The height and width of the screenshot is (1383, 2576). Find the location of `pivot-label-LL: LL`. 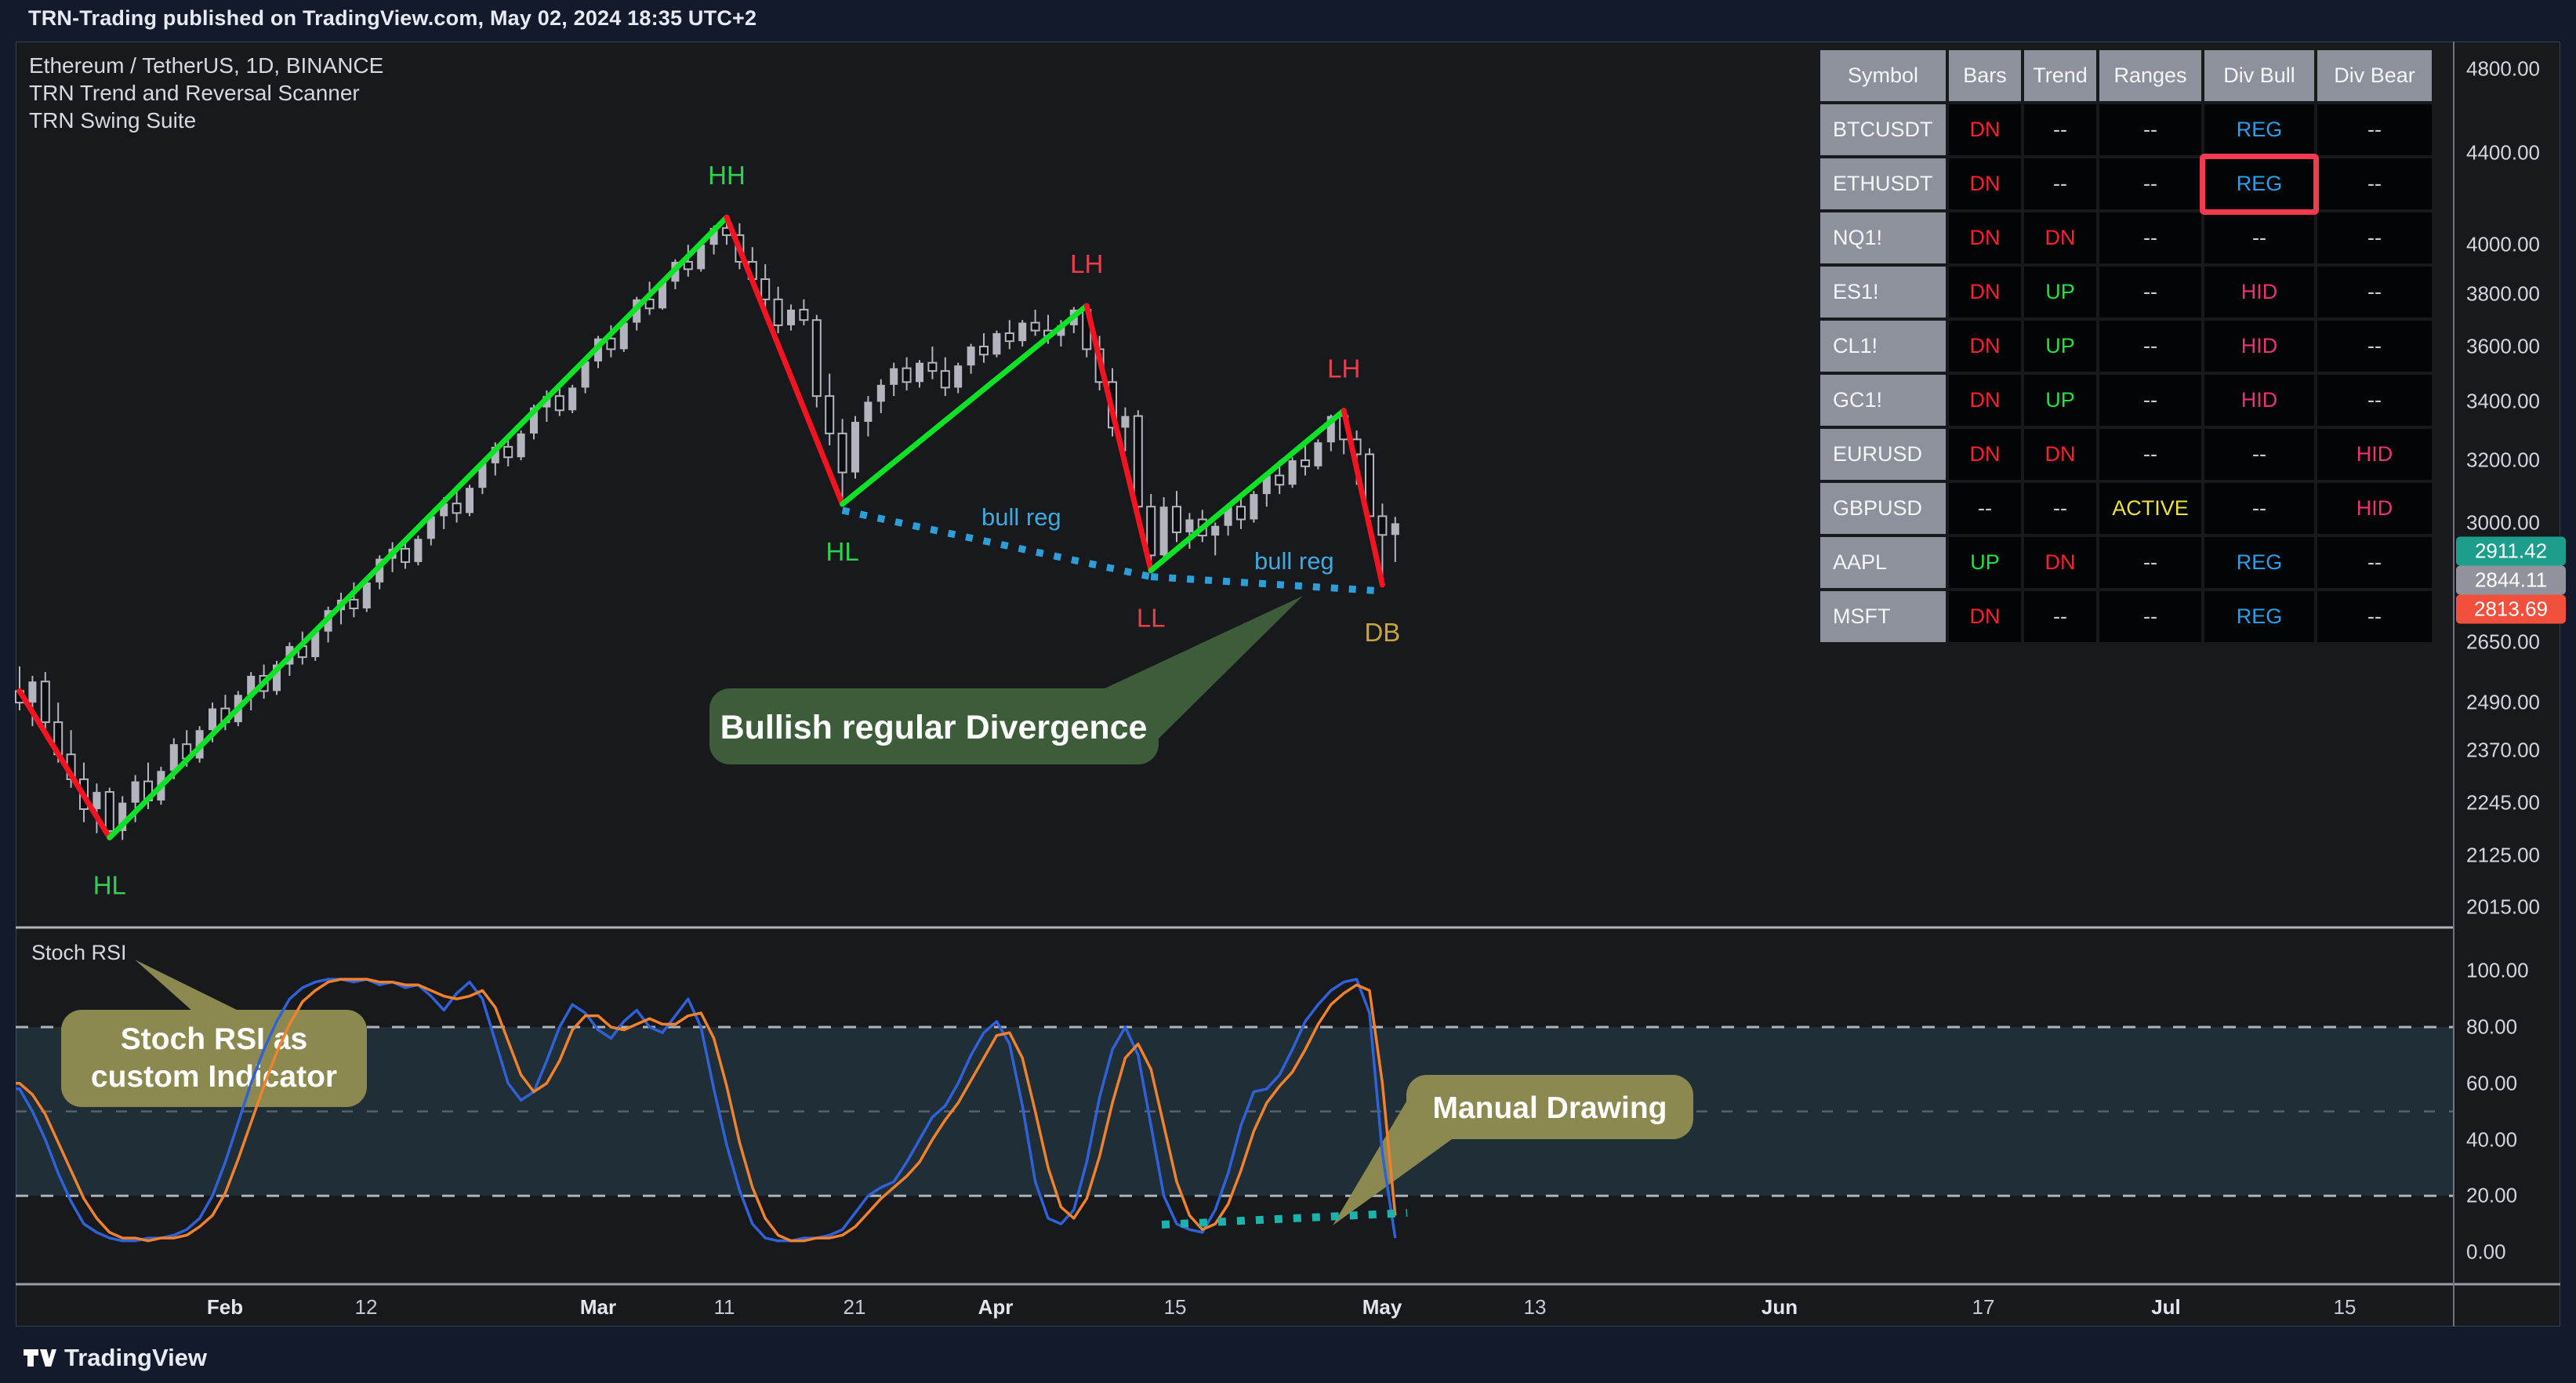

pivot-label-LL: LL is located at coordinates (1152, 618).